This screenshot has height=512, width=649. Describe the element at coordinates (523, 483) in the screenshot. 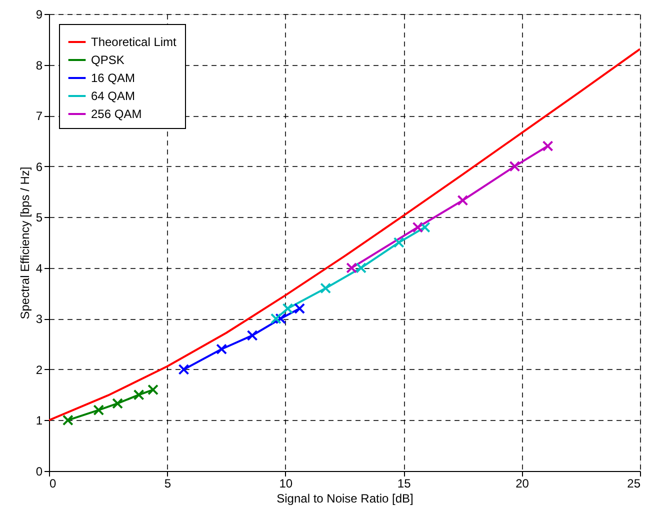

I see `x-tick-label: 20` at that location.